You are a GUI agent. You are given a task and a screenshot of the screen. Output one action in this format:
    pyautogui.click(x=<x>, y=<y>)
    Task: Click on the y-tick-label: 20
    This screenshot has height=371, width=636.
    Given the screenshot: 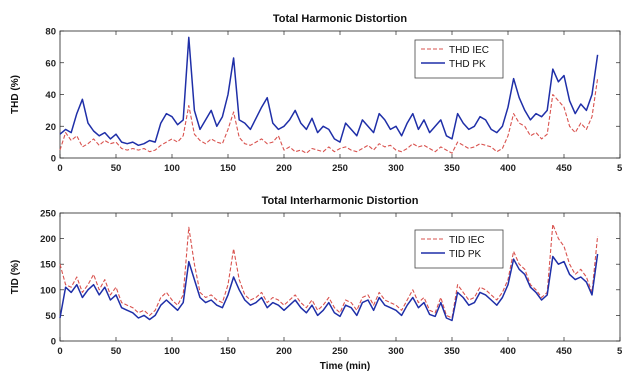 What is the action you would take?
    pyautogui.click(x=50, y=127)
    